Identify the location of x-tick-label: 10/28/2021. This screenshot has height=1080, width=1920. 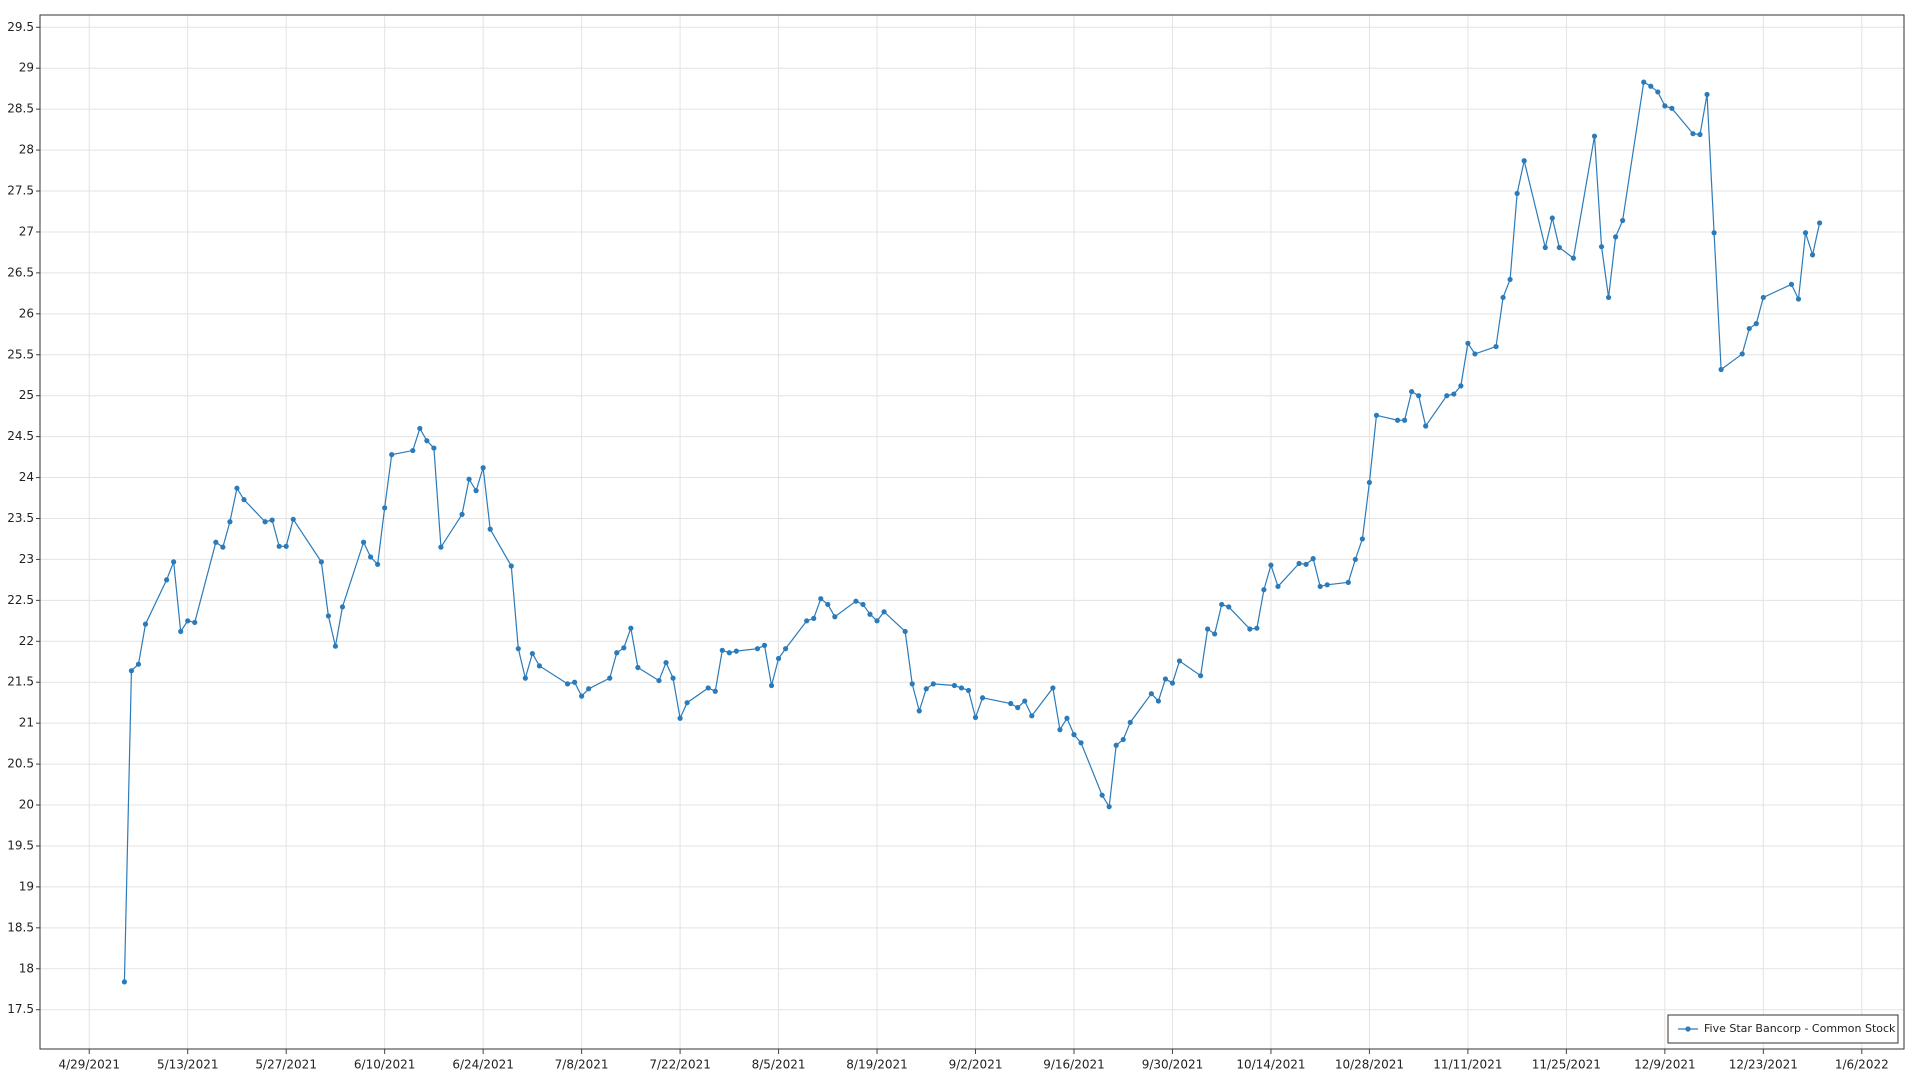
(1369, 1065).